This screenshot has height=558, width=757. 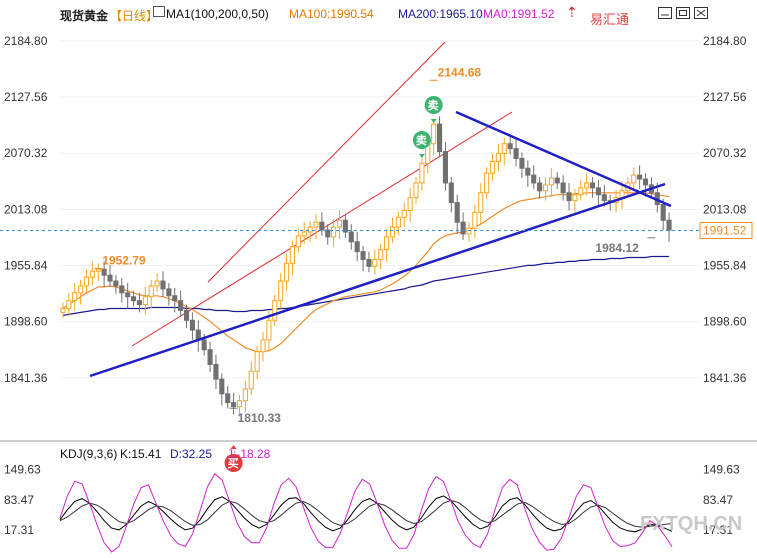 I want to click on current-price-tag, so click(x=726, y=231).